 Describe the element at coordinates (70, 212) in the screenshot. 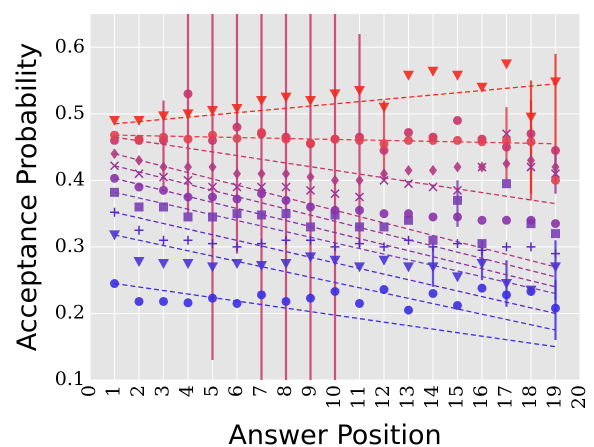

I see `y-axis-tick-labels: 0.1 0.2 0.3 0.4 0.5 0.6` at that location.